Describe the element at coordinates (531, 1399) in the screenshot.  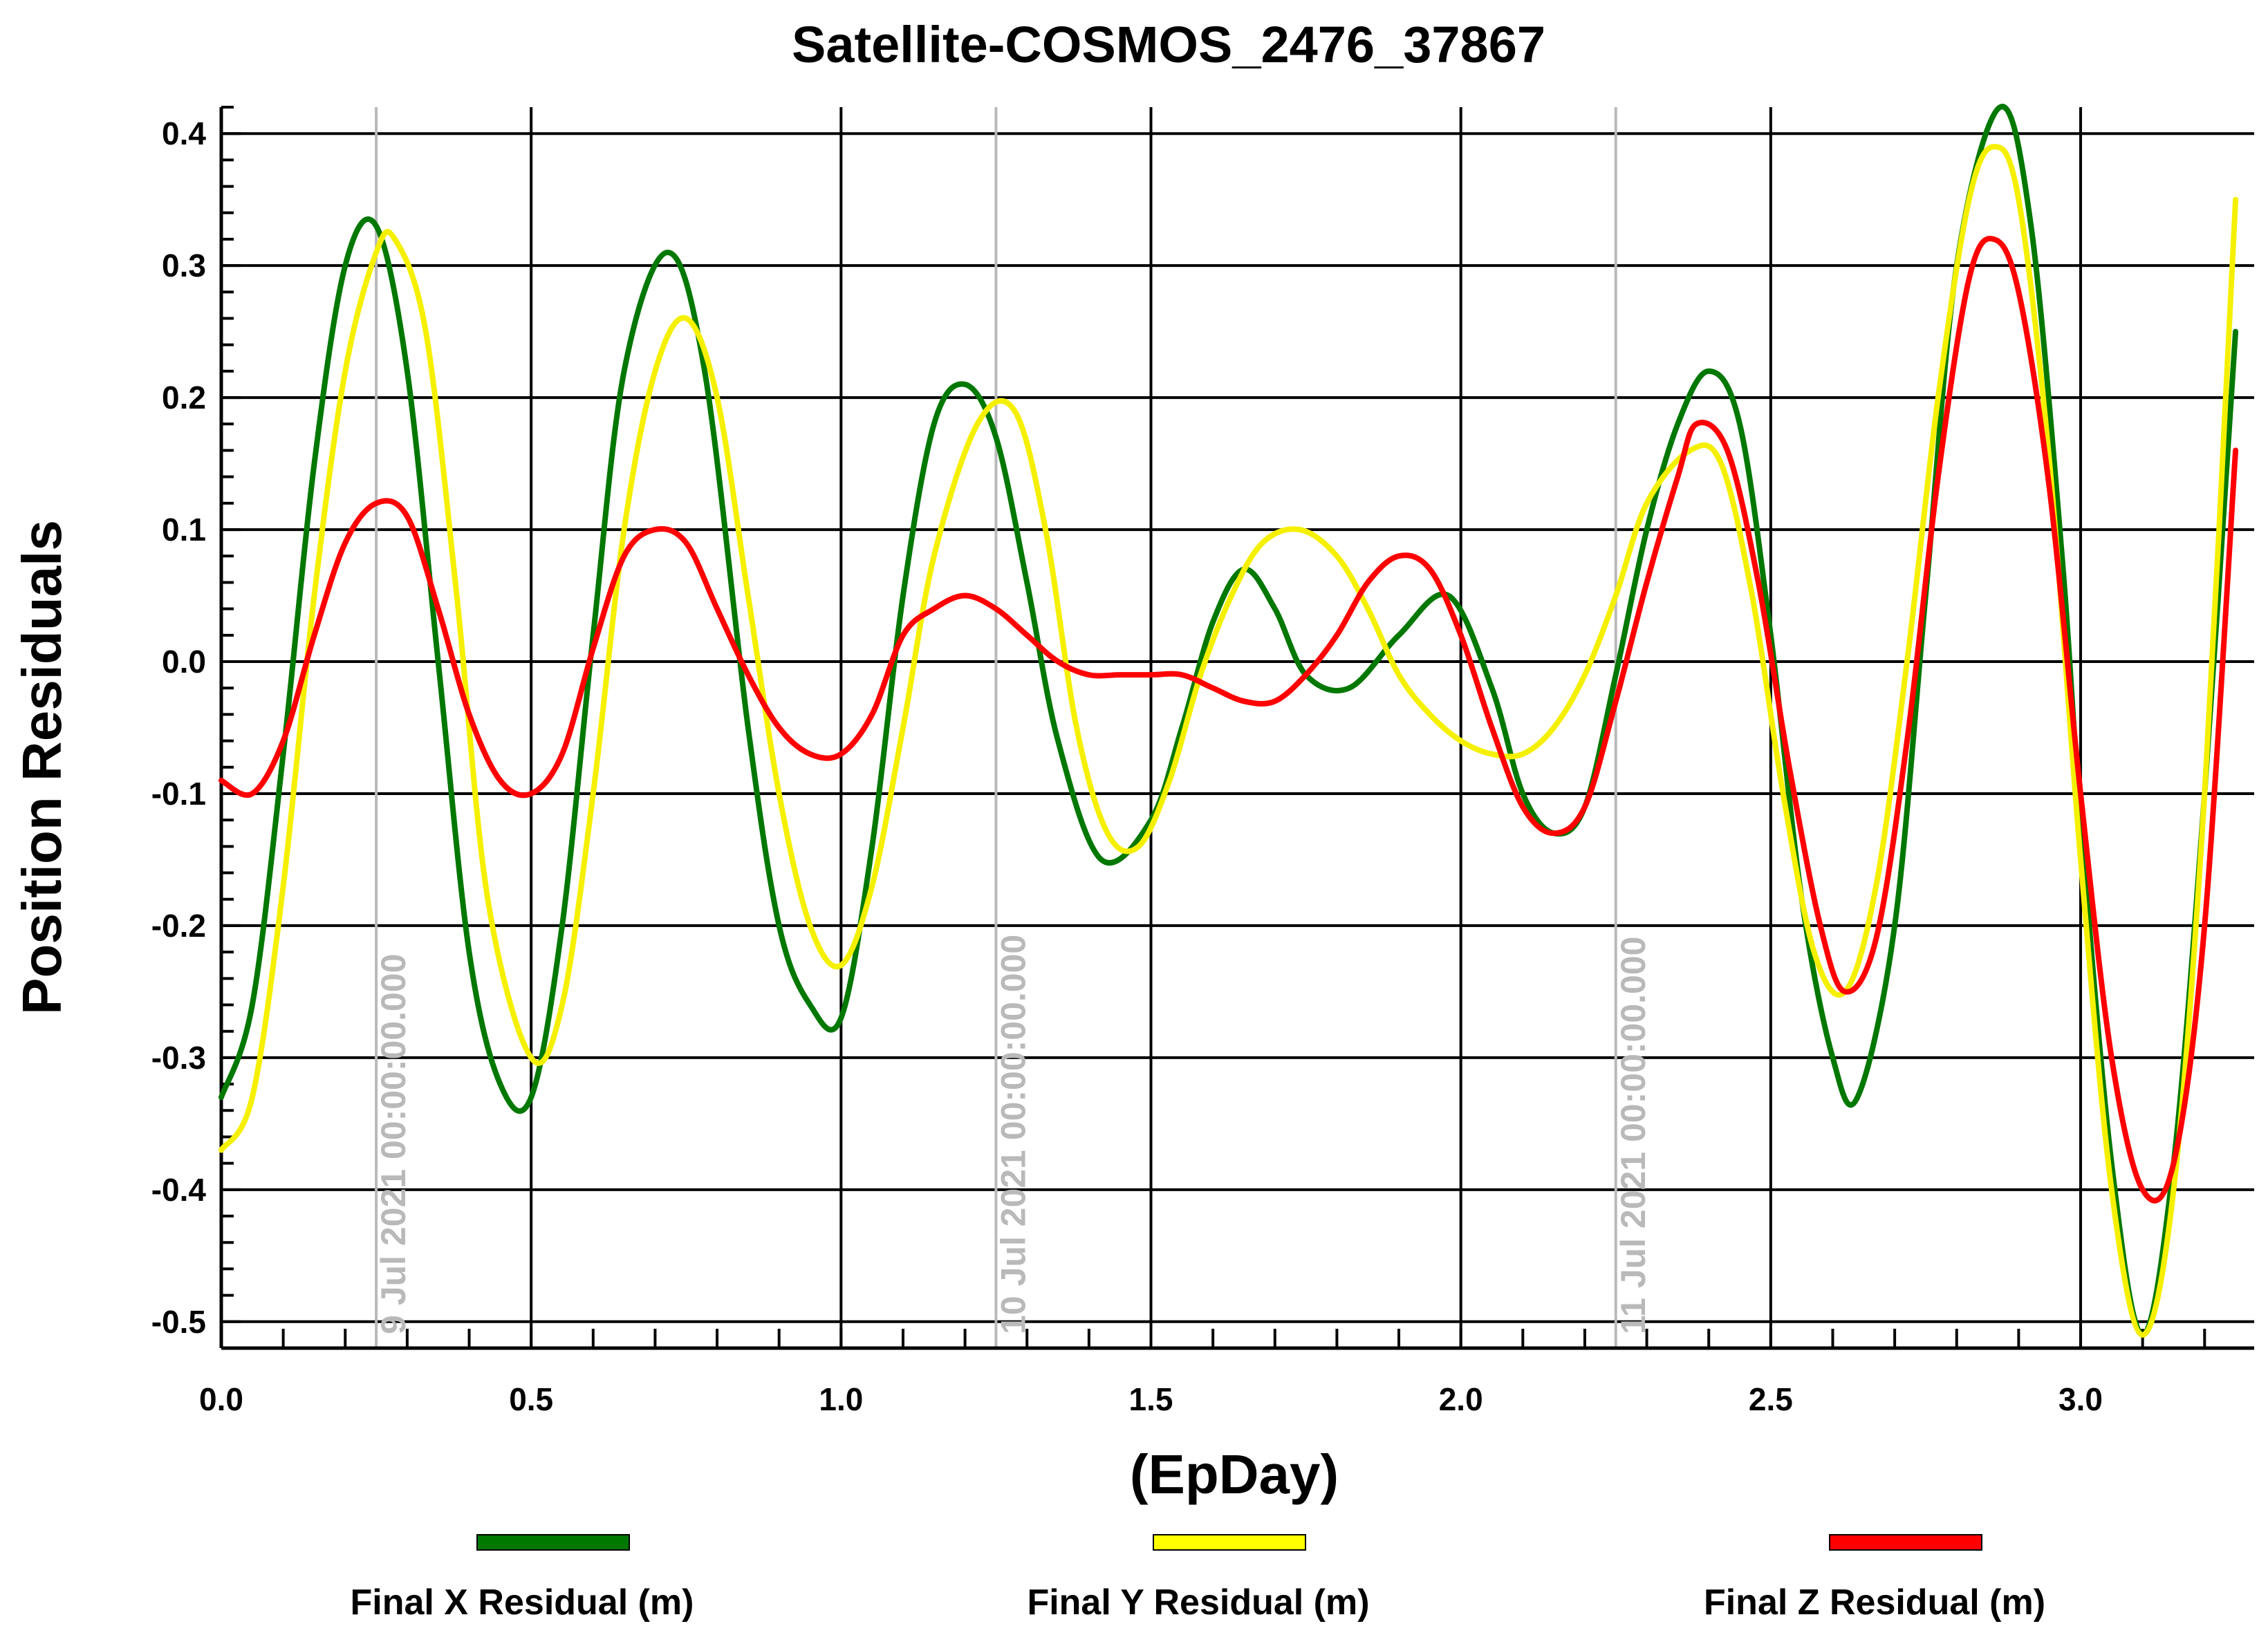
I see `x-tick-label-1: 0.5` at that location.